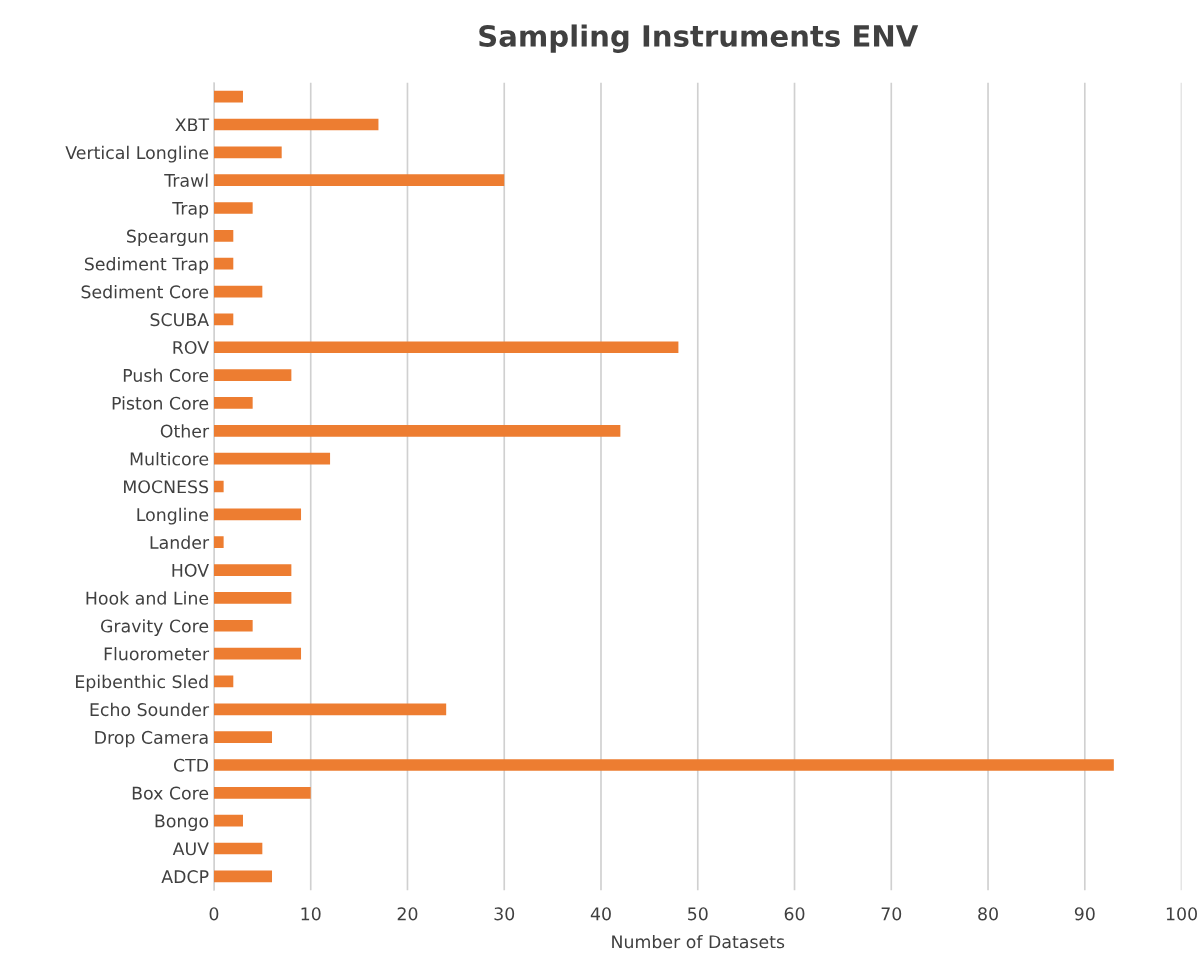 The height and width of the screenshot is (973, 1202). What do you see at coordinates (145, 291) in the screenshot?
I see `y-tick-label: Sediment Core` at bounding box center [145, 291].